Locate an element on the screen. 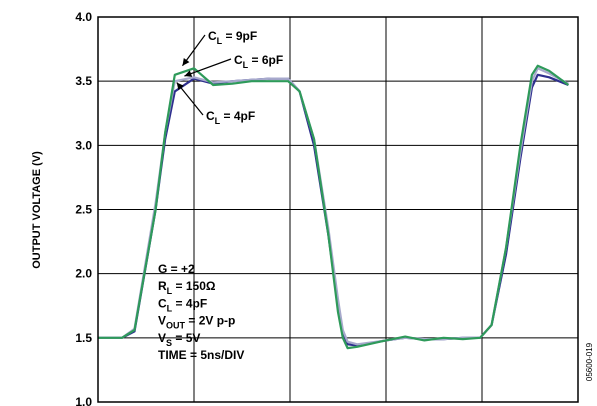 The height and width of the screenshot is (406, 597). annotation-label: CL = 4pF is located at coordinates (230, 117).